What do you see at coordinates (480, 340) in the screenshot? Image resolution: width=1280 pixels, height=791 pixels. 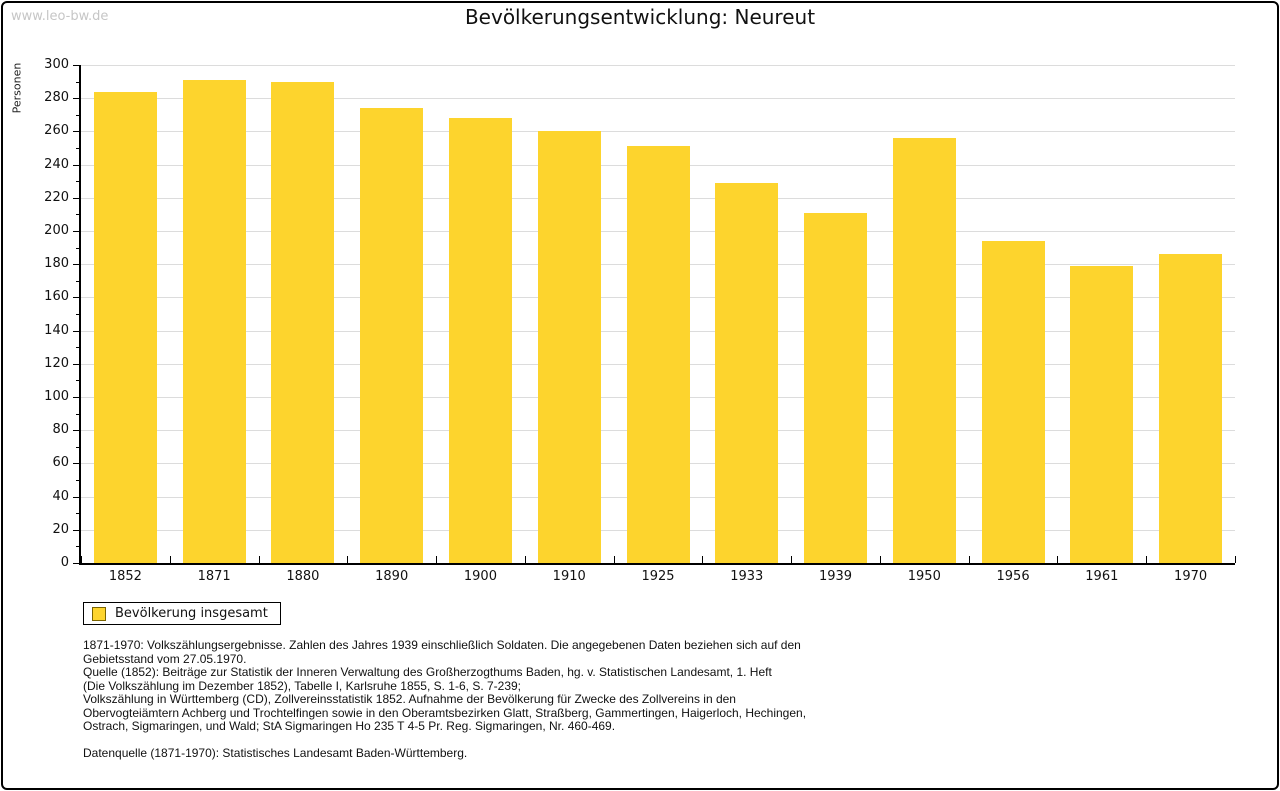 I see `bar-1900` at bounding box center [480, 340].